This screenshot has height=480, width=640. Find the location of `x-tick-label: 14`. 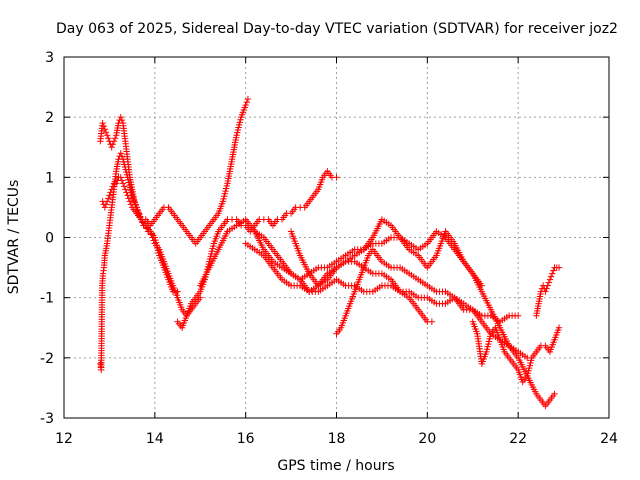

x-tick-label: 14 is located at coordinates (155, 439).